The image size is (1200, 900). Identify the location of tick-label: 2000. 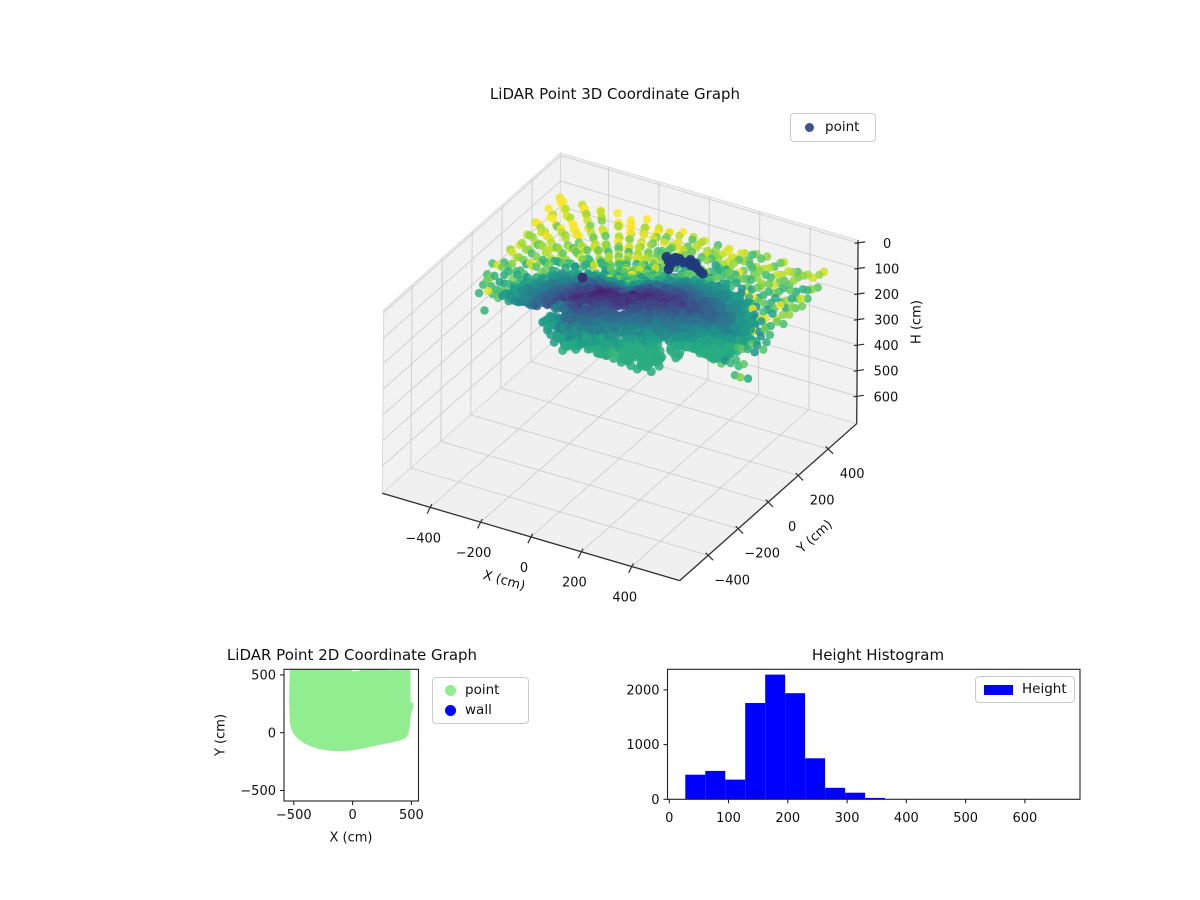
(642, 691).